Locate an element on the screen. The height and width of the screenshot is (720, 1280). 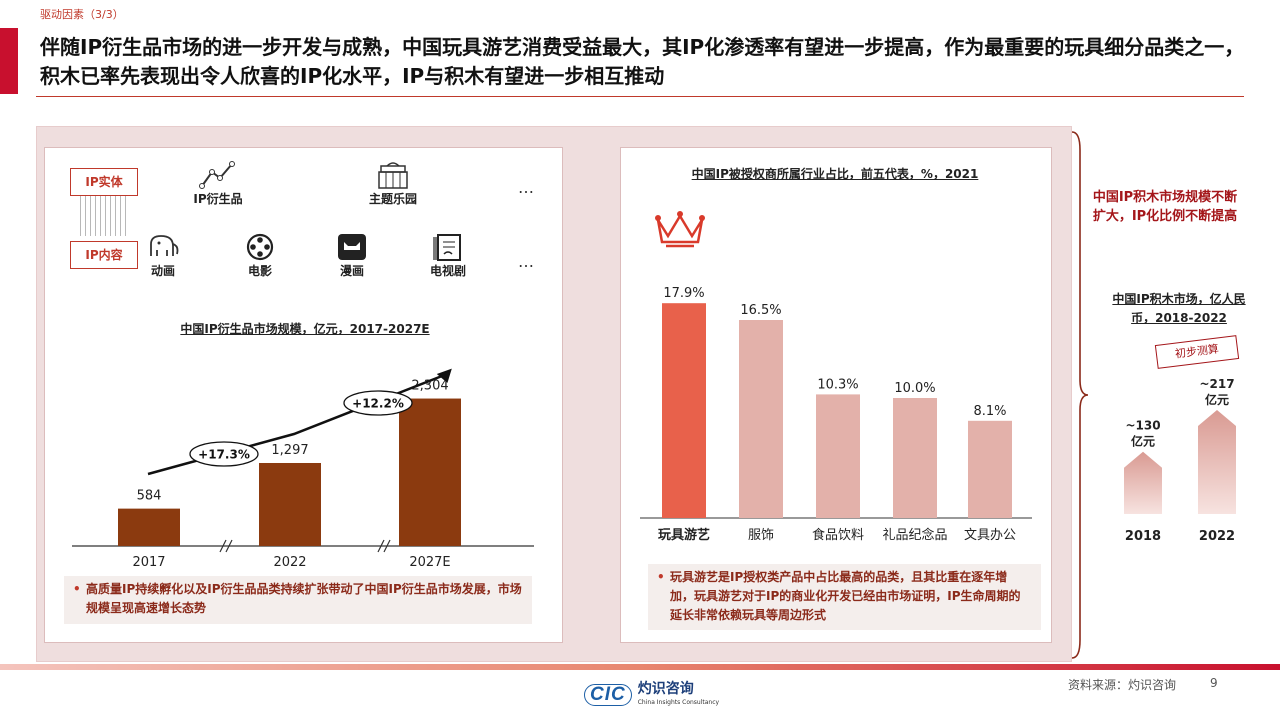
chart1-value-label: 1,297 is located at coordinates (289, 450).